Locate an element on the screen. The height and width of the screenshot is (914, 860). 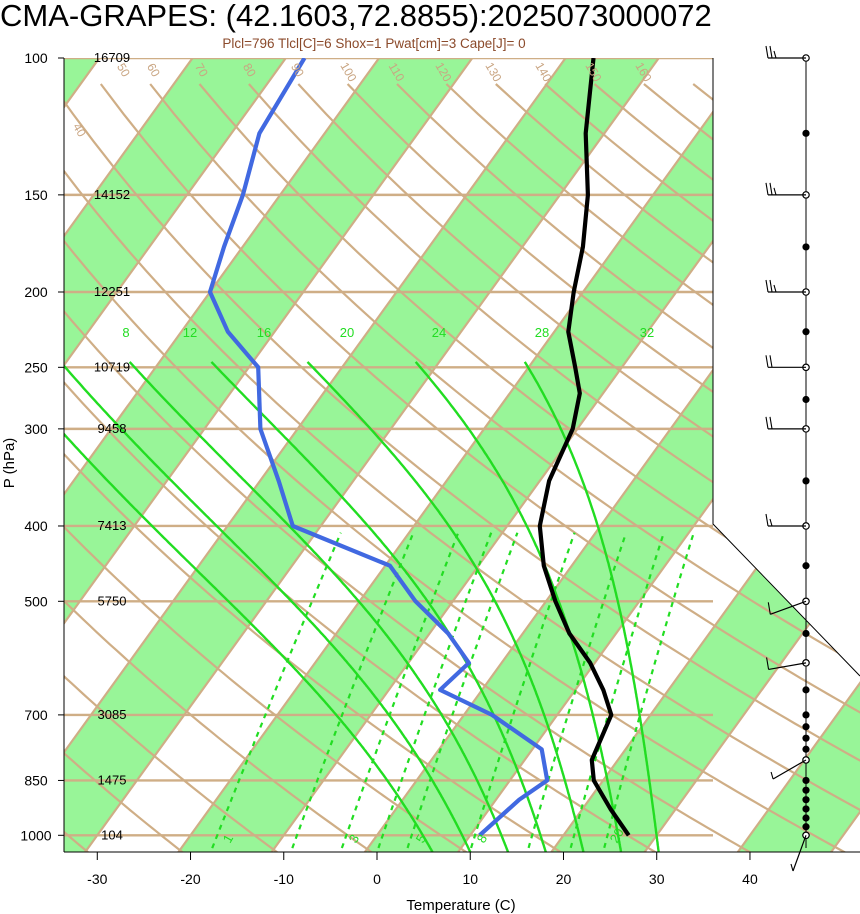
dry-adiabat is located at coordinates (127, 467).